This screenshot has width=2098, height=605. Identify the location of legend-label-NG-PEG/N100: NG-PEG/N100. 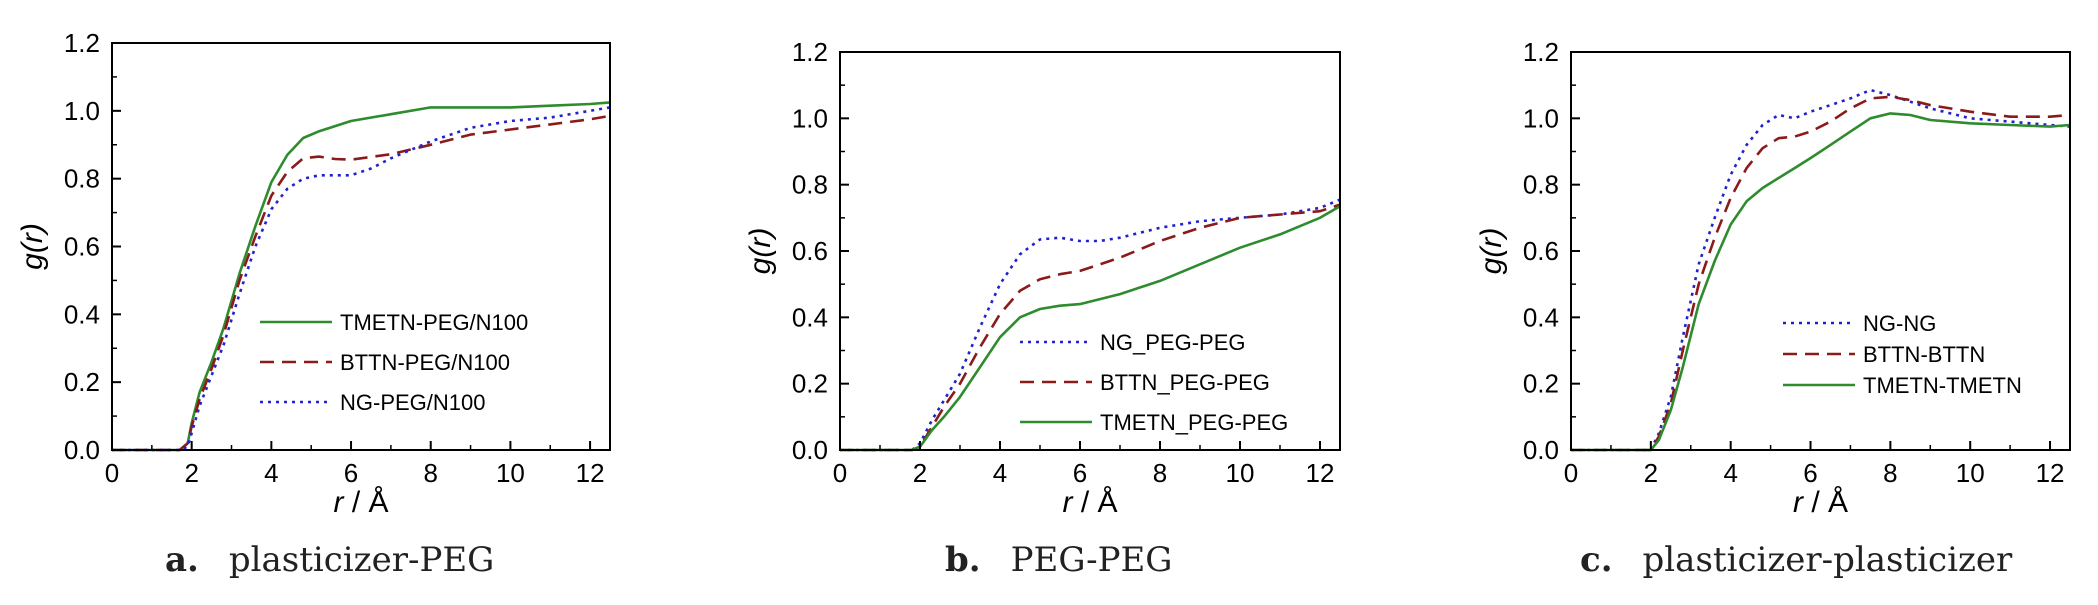
(413, 402).